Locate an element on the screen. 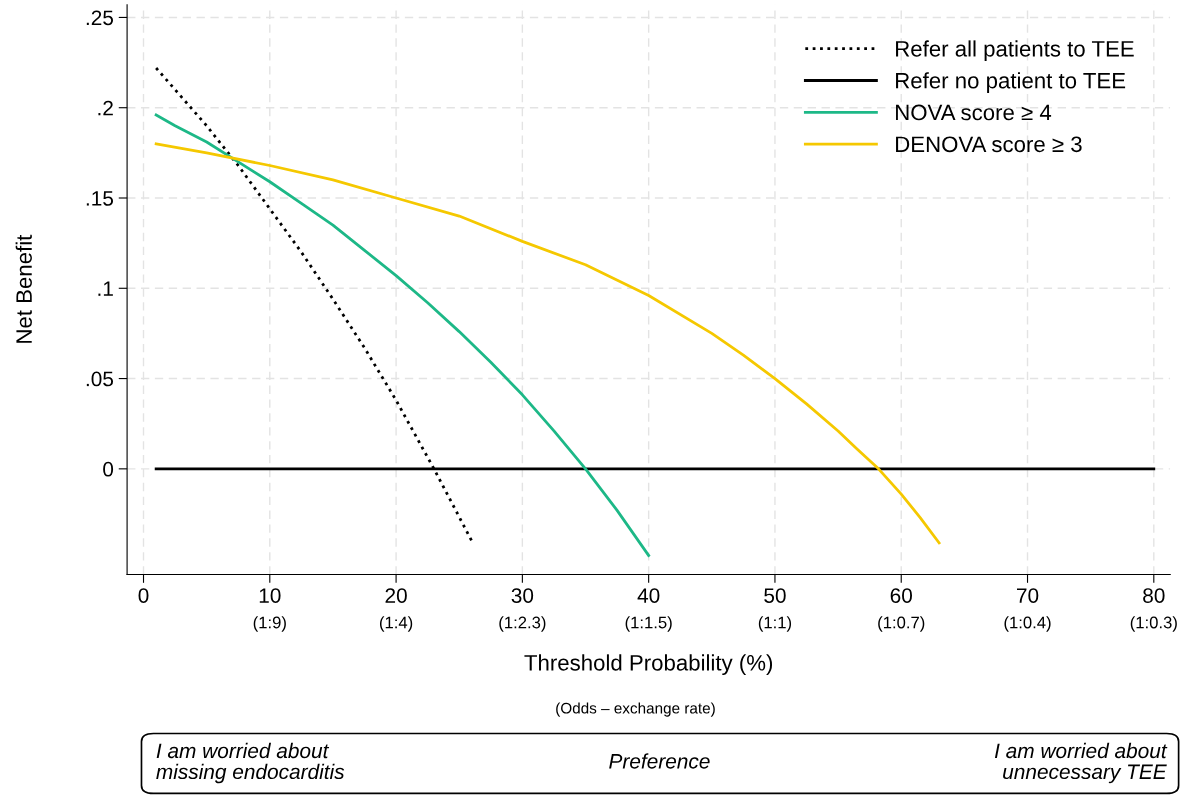 This screenshot has height=799, width=1199. y-tick-label: .2 is located at coordinates (105, 108).